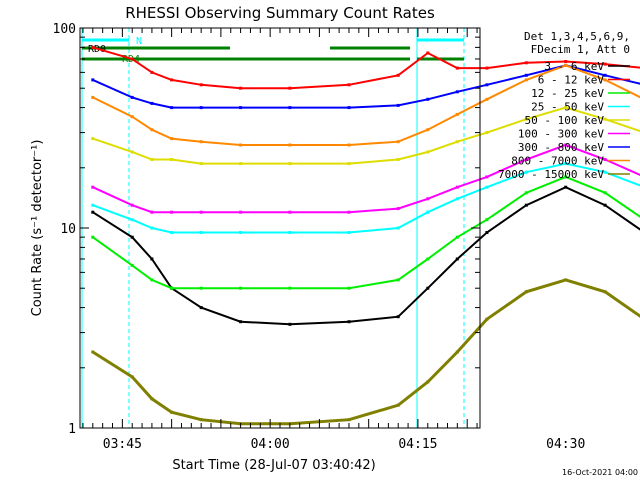  I want to click on legend-header: Det 1,3,4,5,6,9,, so click(577, 36).